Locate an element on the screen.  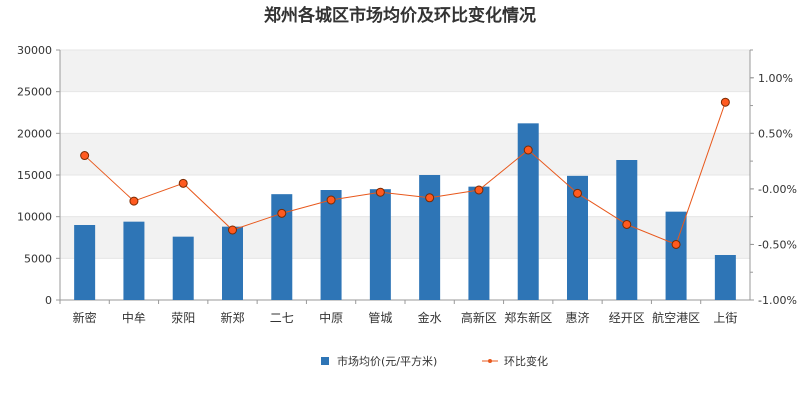
category-label: 经开区 is located at coordinates (627, 318).